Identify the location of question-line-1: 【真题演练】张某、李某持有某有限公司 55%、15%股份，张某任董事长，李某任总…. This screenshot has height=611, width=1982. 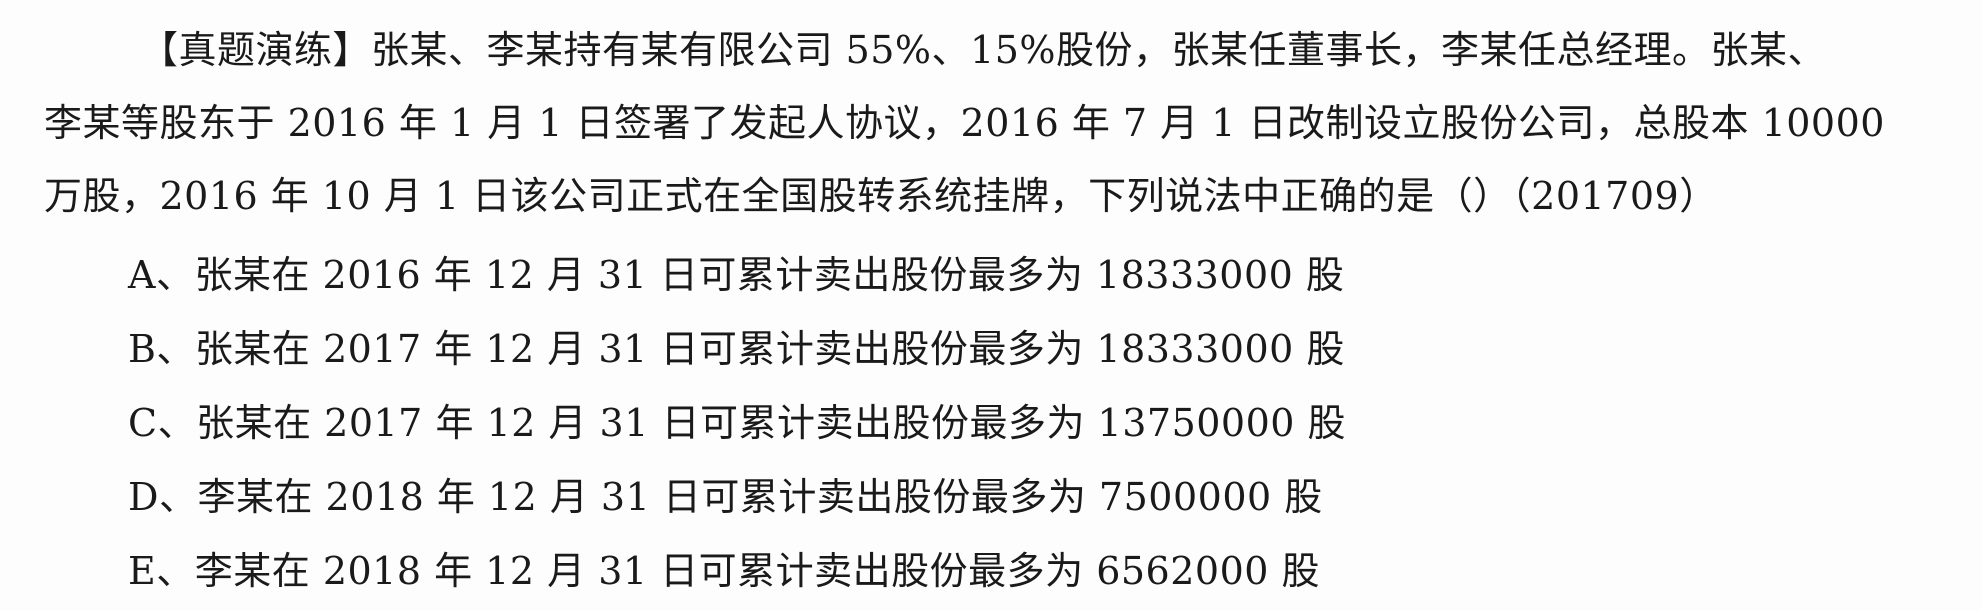
(983, 50).